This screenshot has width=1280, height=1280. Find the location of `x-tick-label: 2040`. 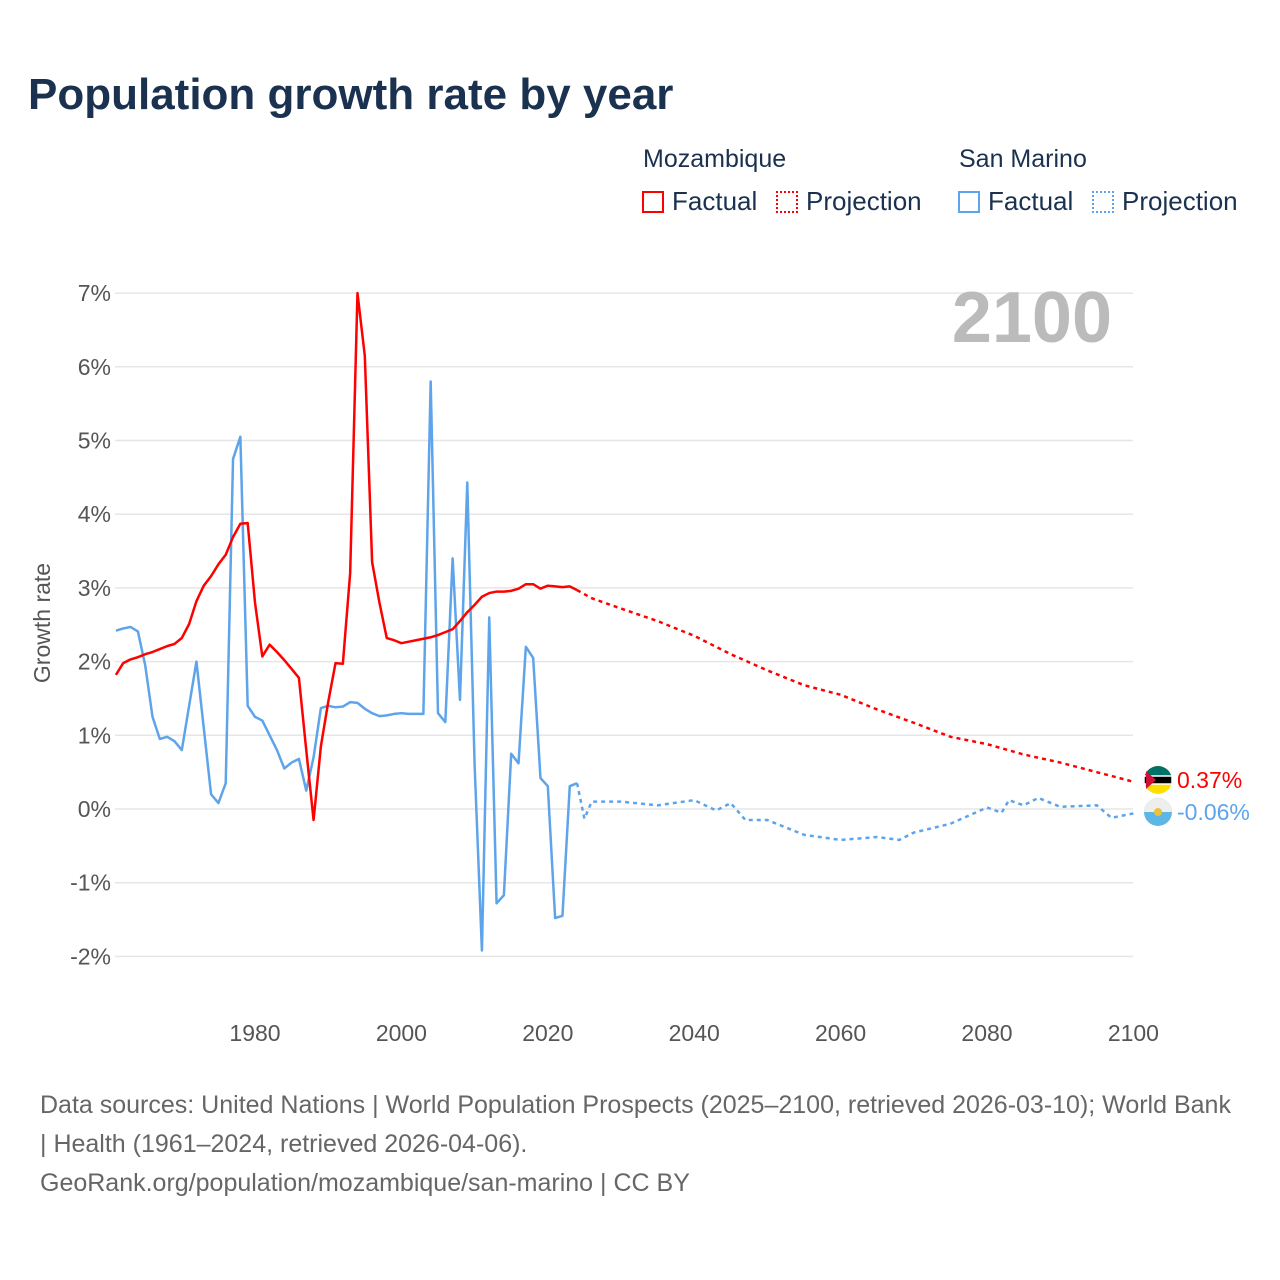

x-tick-label: 2040 is located at coordinates (694, 1033).